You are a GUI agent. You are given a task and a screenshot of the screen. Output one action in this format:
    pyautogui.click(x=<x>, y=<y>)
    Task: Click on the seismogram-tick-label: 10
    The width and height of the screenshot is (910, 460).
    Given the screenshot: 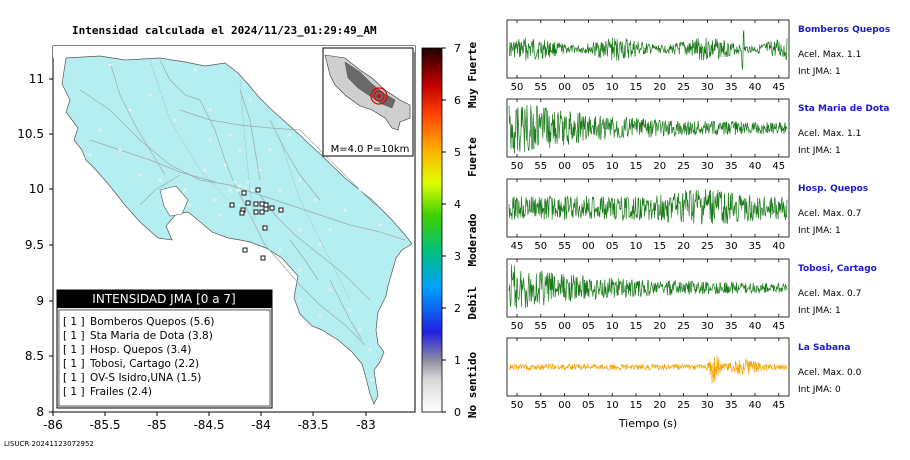 What is the action you would take?
    pyautogui.click(x=612, y=405)
    